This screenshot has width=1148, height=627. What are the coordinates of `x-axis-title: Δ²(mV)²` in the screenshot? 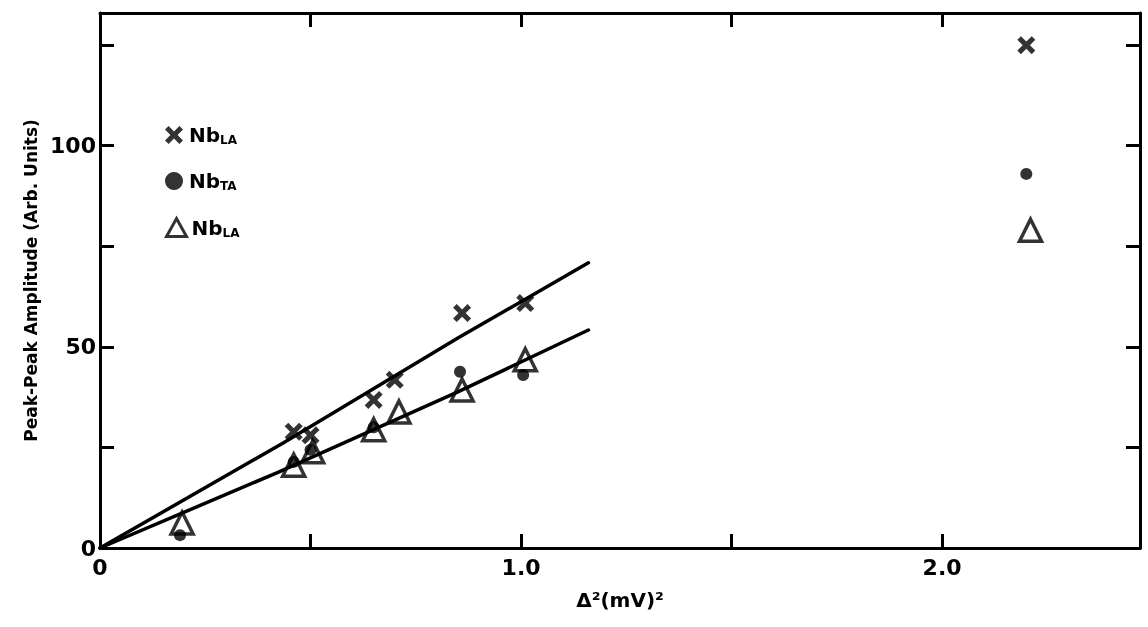 It's located at (620, 600).